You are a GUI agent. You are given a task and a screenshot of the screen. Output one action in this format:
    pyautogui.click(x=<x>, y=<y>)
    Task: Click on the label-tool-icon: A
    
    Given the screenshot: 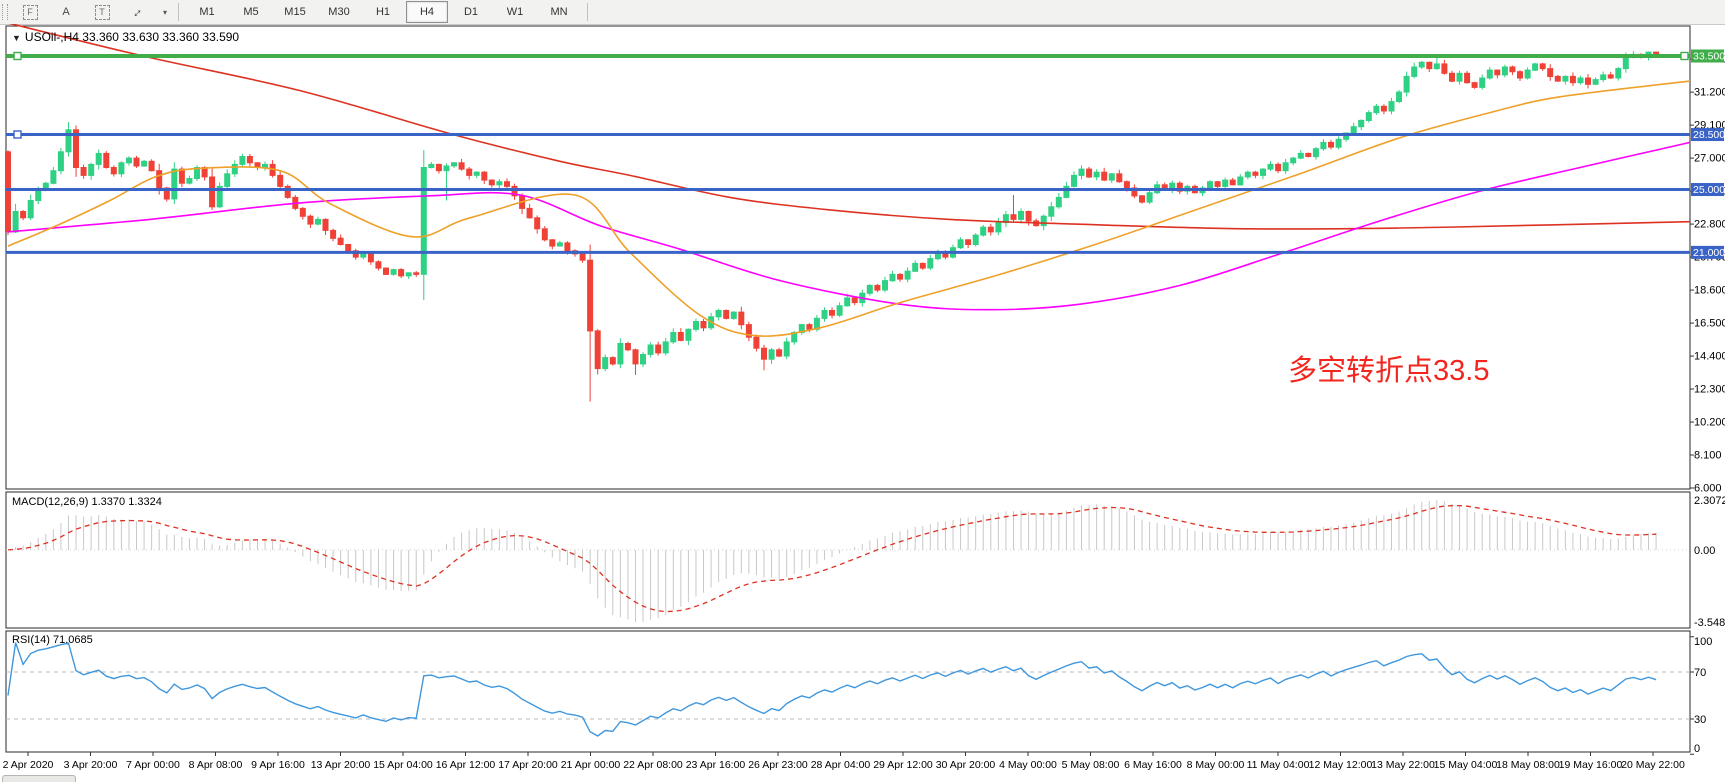 What is the action you would take?
    pyautogui.click(x=66, y=12)
    